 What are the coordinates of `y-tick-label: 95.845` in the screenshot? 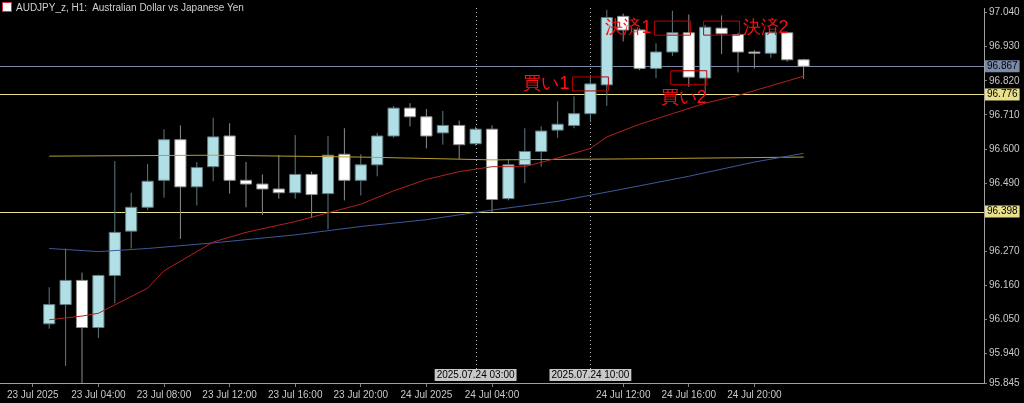 It's located at (1005, 382).